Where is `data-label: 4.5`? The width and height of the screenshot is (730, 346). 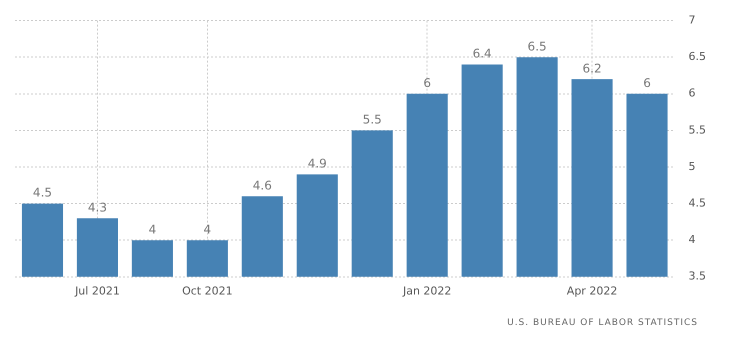 data-label: 4.5 is located at coordinates (42, 193).